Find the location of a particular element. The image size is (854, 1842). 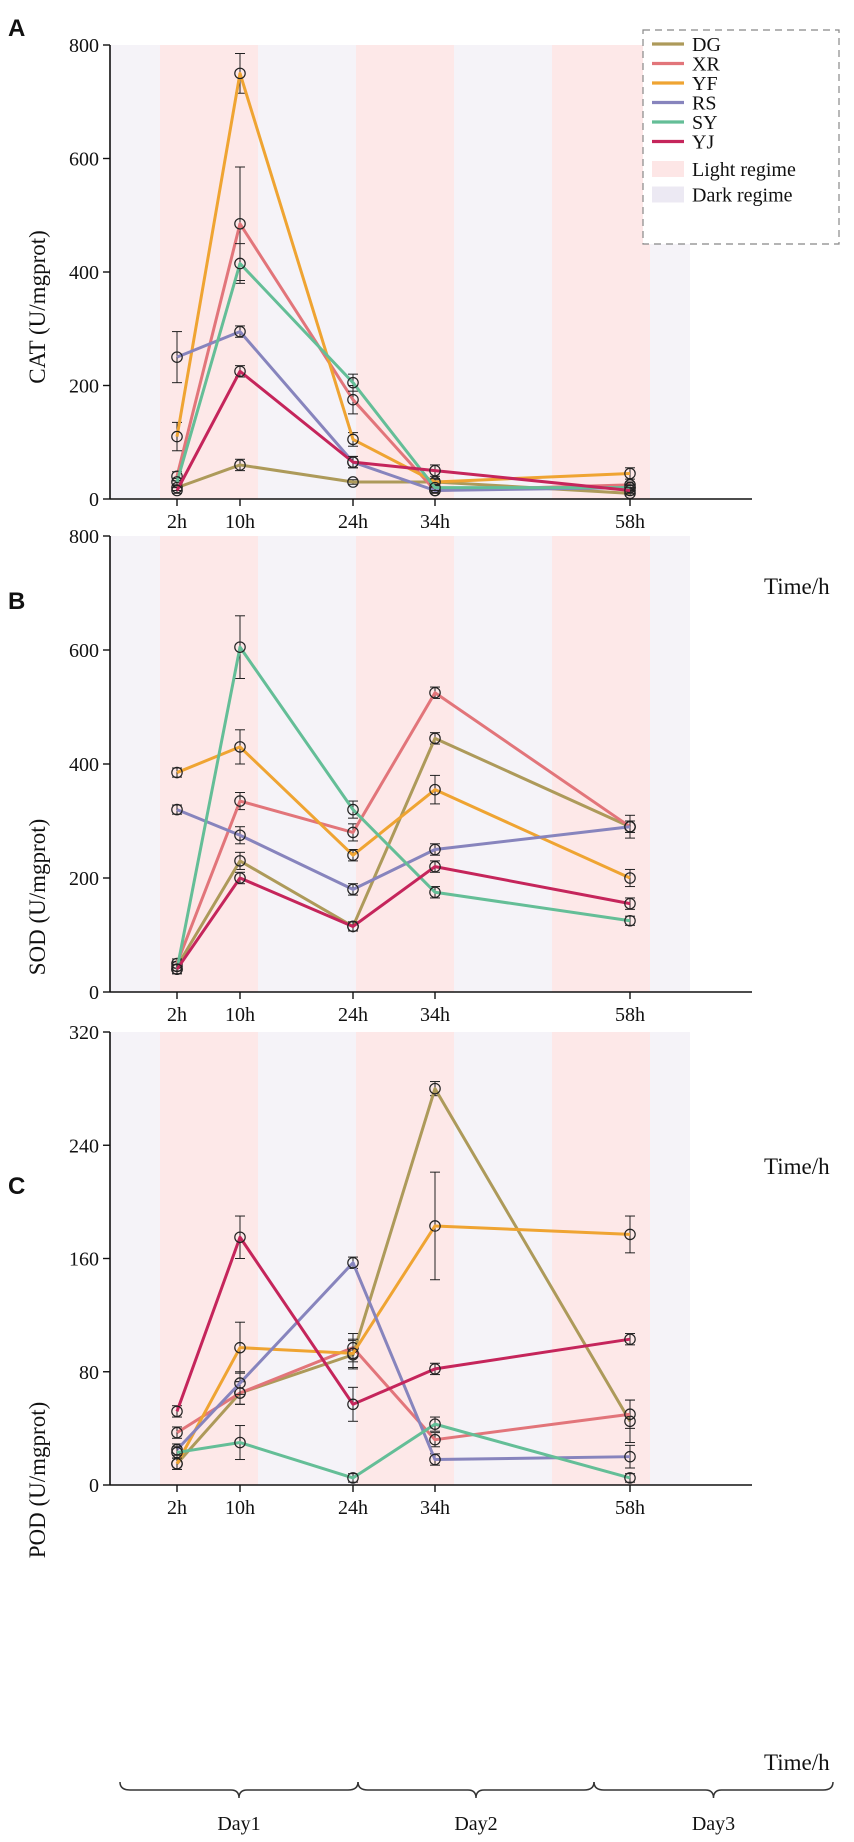

panel-b-xlabel: Time/h is located at coordinates (797, 1166).